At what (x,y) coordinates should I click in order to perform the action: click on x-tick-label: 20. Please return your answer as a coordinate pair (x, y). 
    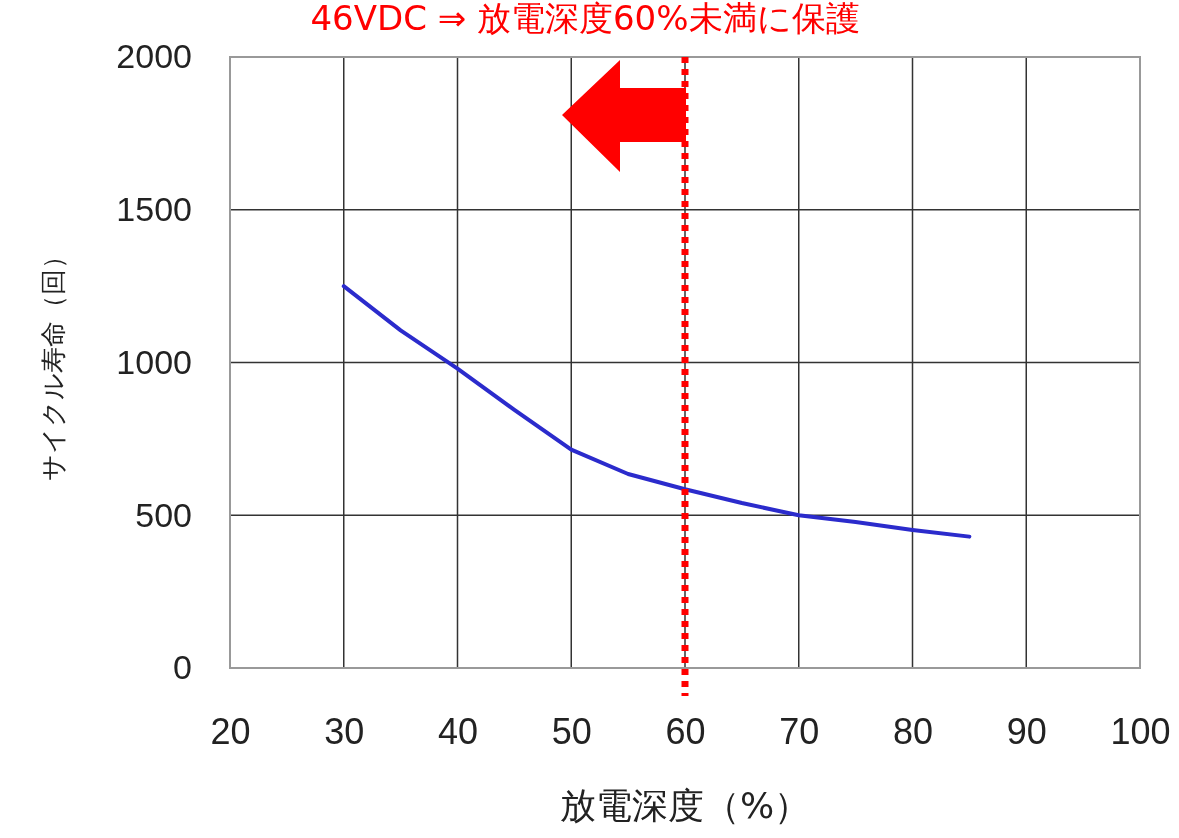
    Looking at the image, I should click on (230, 731).